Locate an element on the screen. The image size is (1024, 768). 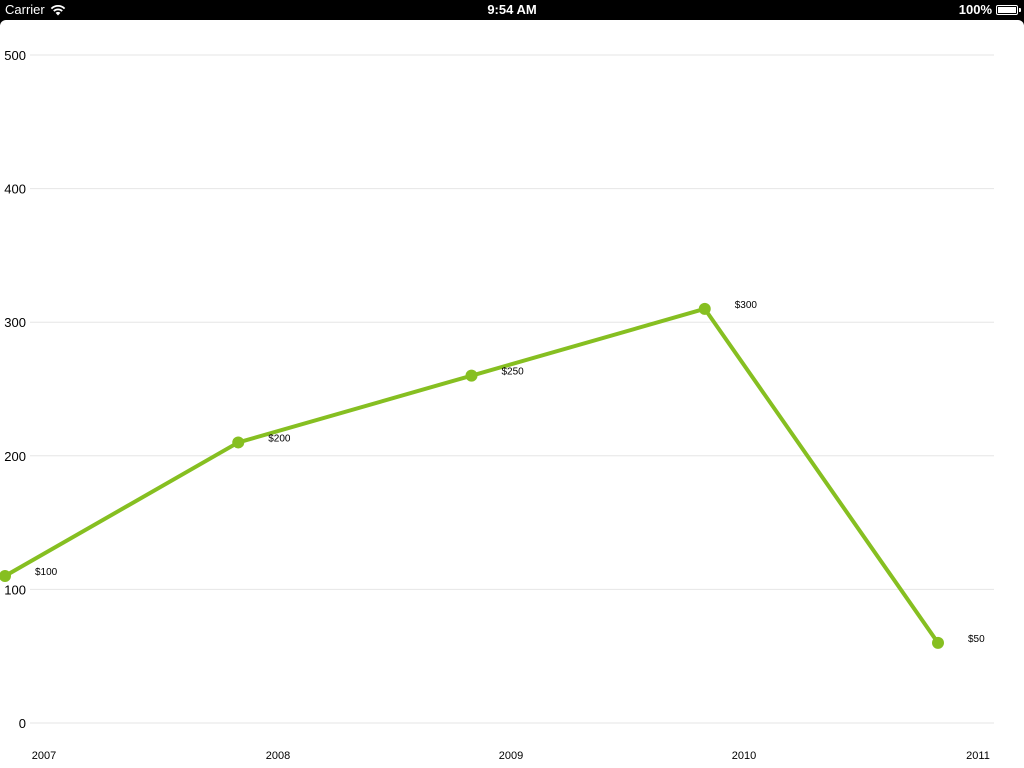
carrier-info: Carrier is located at coordinates (35, 9).